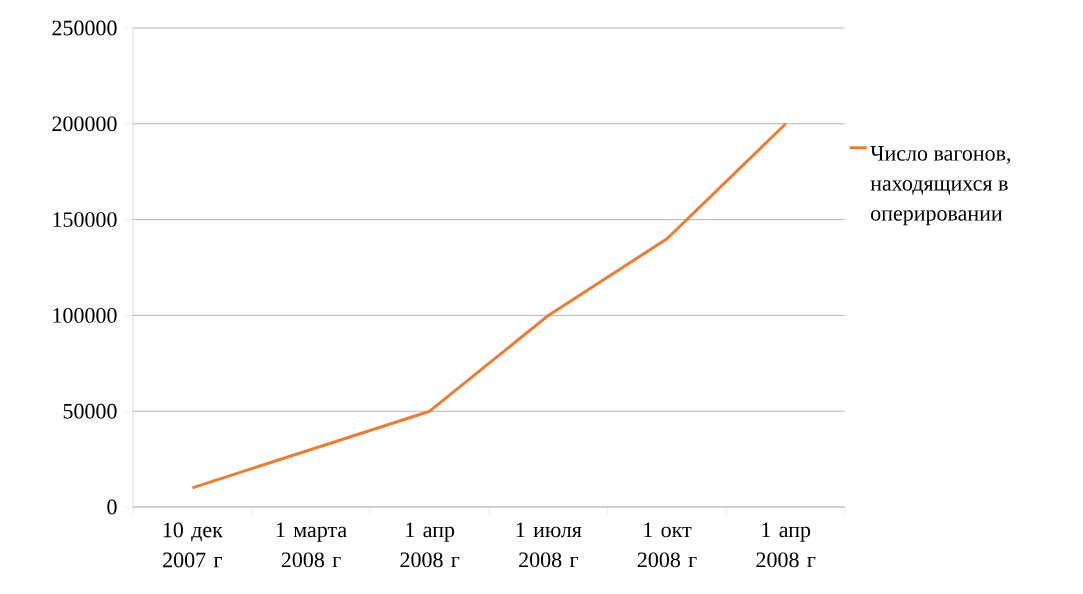 This screenshot has width=1083, height=594. Describe the element at coordinates (84, 124) in the screenshot. I see `y-tick-label: 200000` at that location.